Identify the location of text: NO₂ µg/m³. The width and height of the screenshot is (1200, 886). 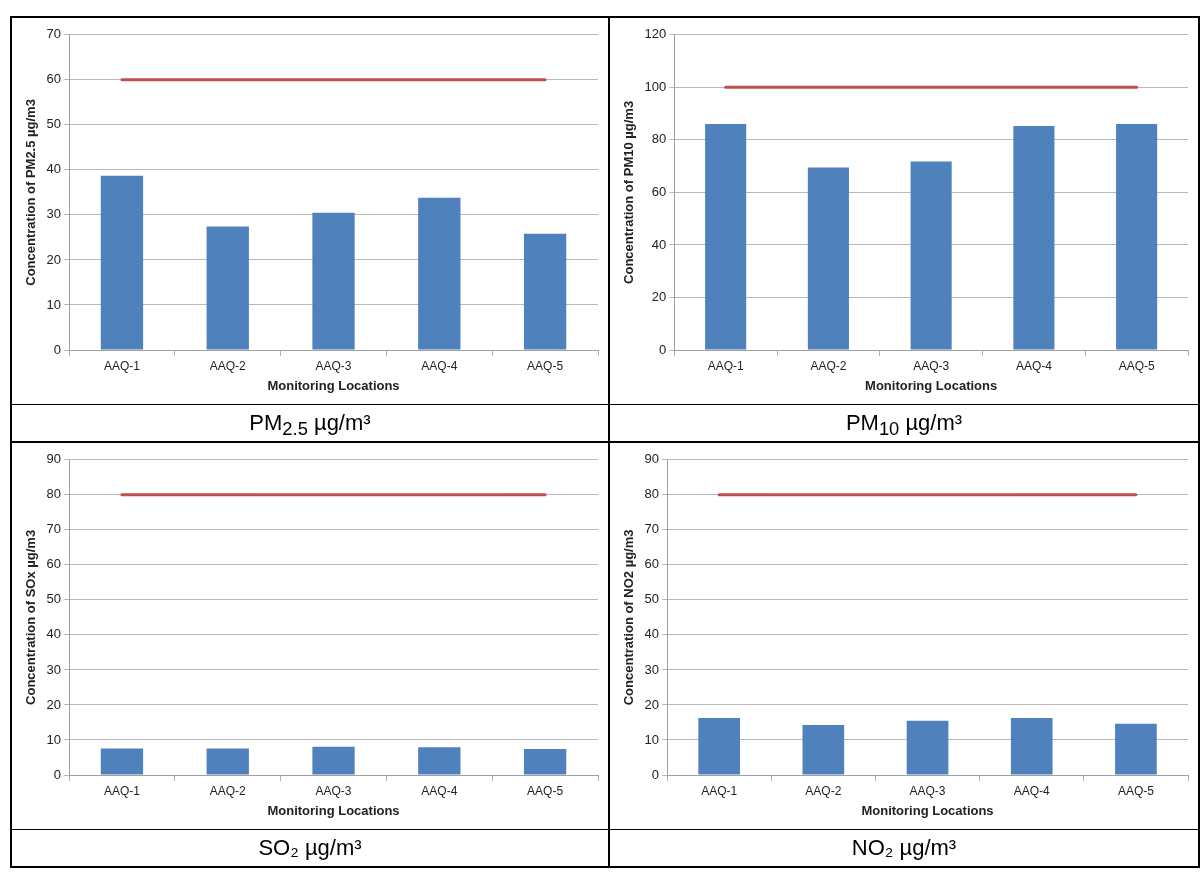
(904, 848).